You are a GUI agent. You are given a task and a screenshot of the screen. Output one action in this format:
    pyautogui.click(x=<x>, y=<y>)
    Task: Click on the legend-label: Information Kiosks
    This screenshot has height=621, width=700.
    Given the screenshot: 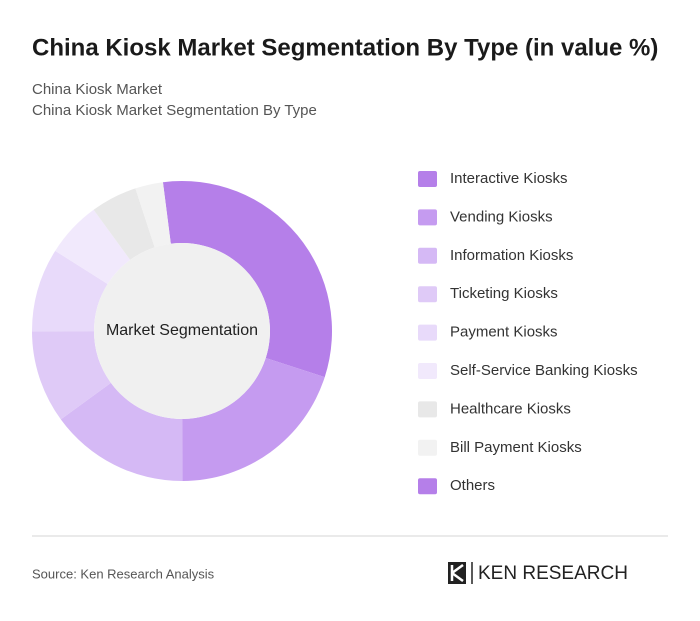 What is the action you would take?
    pyautogui.click(x=511, y=255)
    